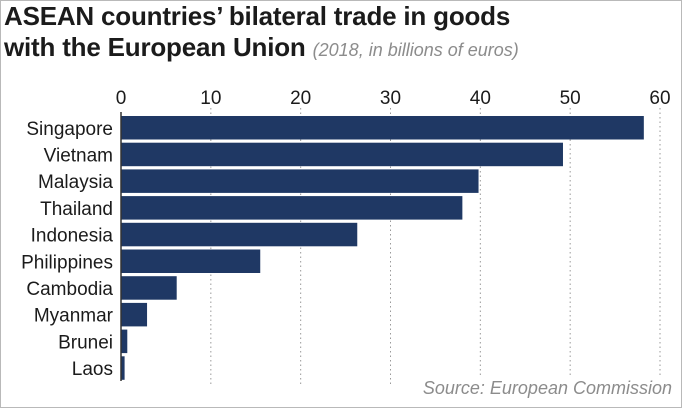 The height and width of the screenshot is (408, 682). I want to click on category-label-singapore: Singapore, so click(69, 129).